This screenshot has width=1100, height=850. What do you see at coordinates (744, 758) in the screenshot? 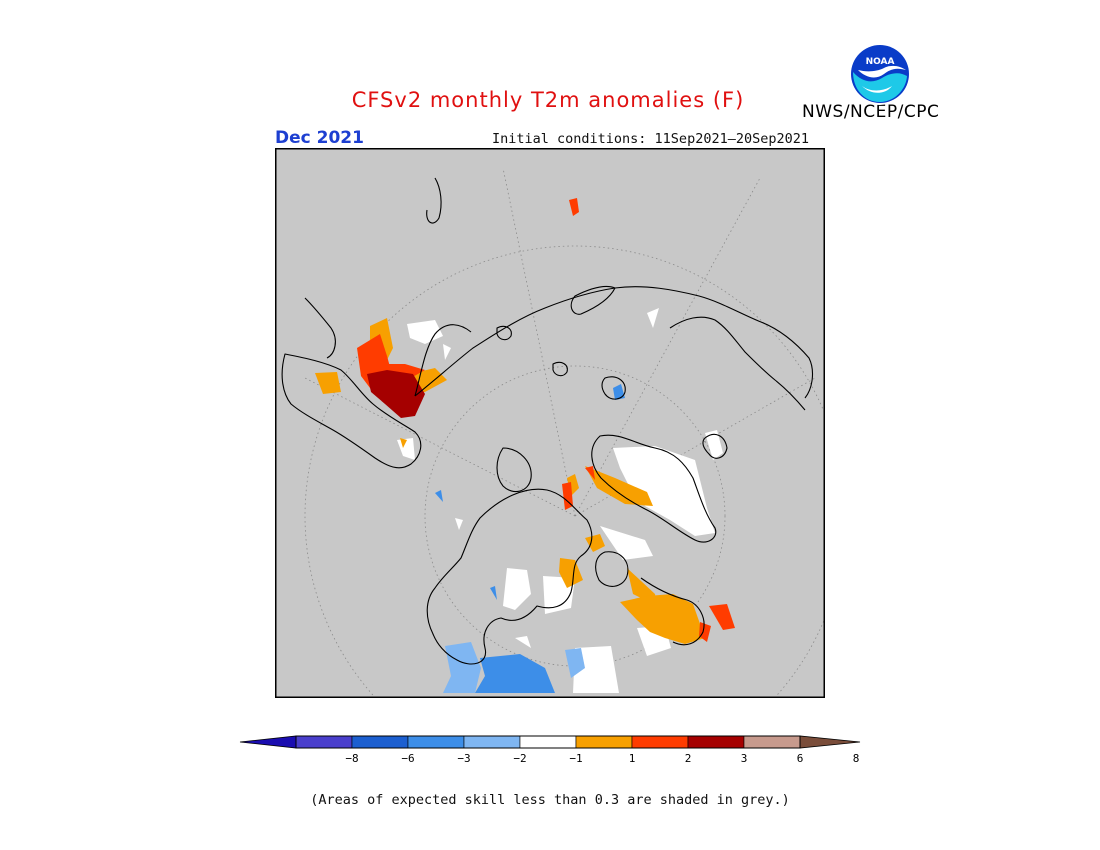
I see `colorbar-tick-label: 3` at bounding box center [744, 758].